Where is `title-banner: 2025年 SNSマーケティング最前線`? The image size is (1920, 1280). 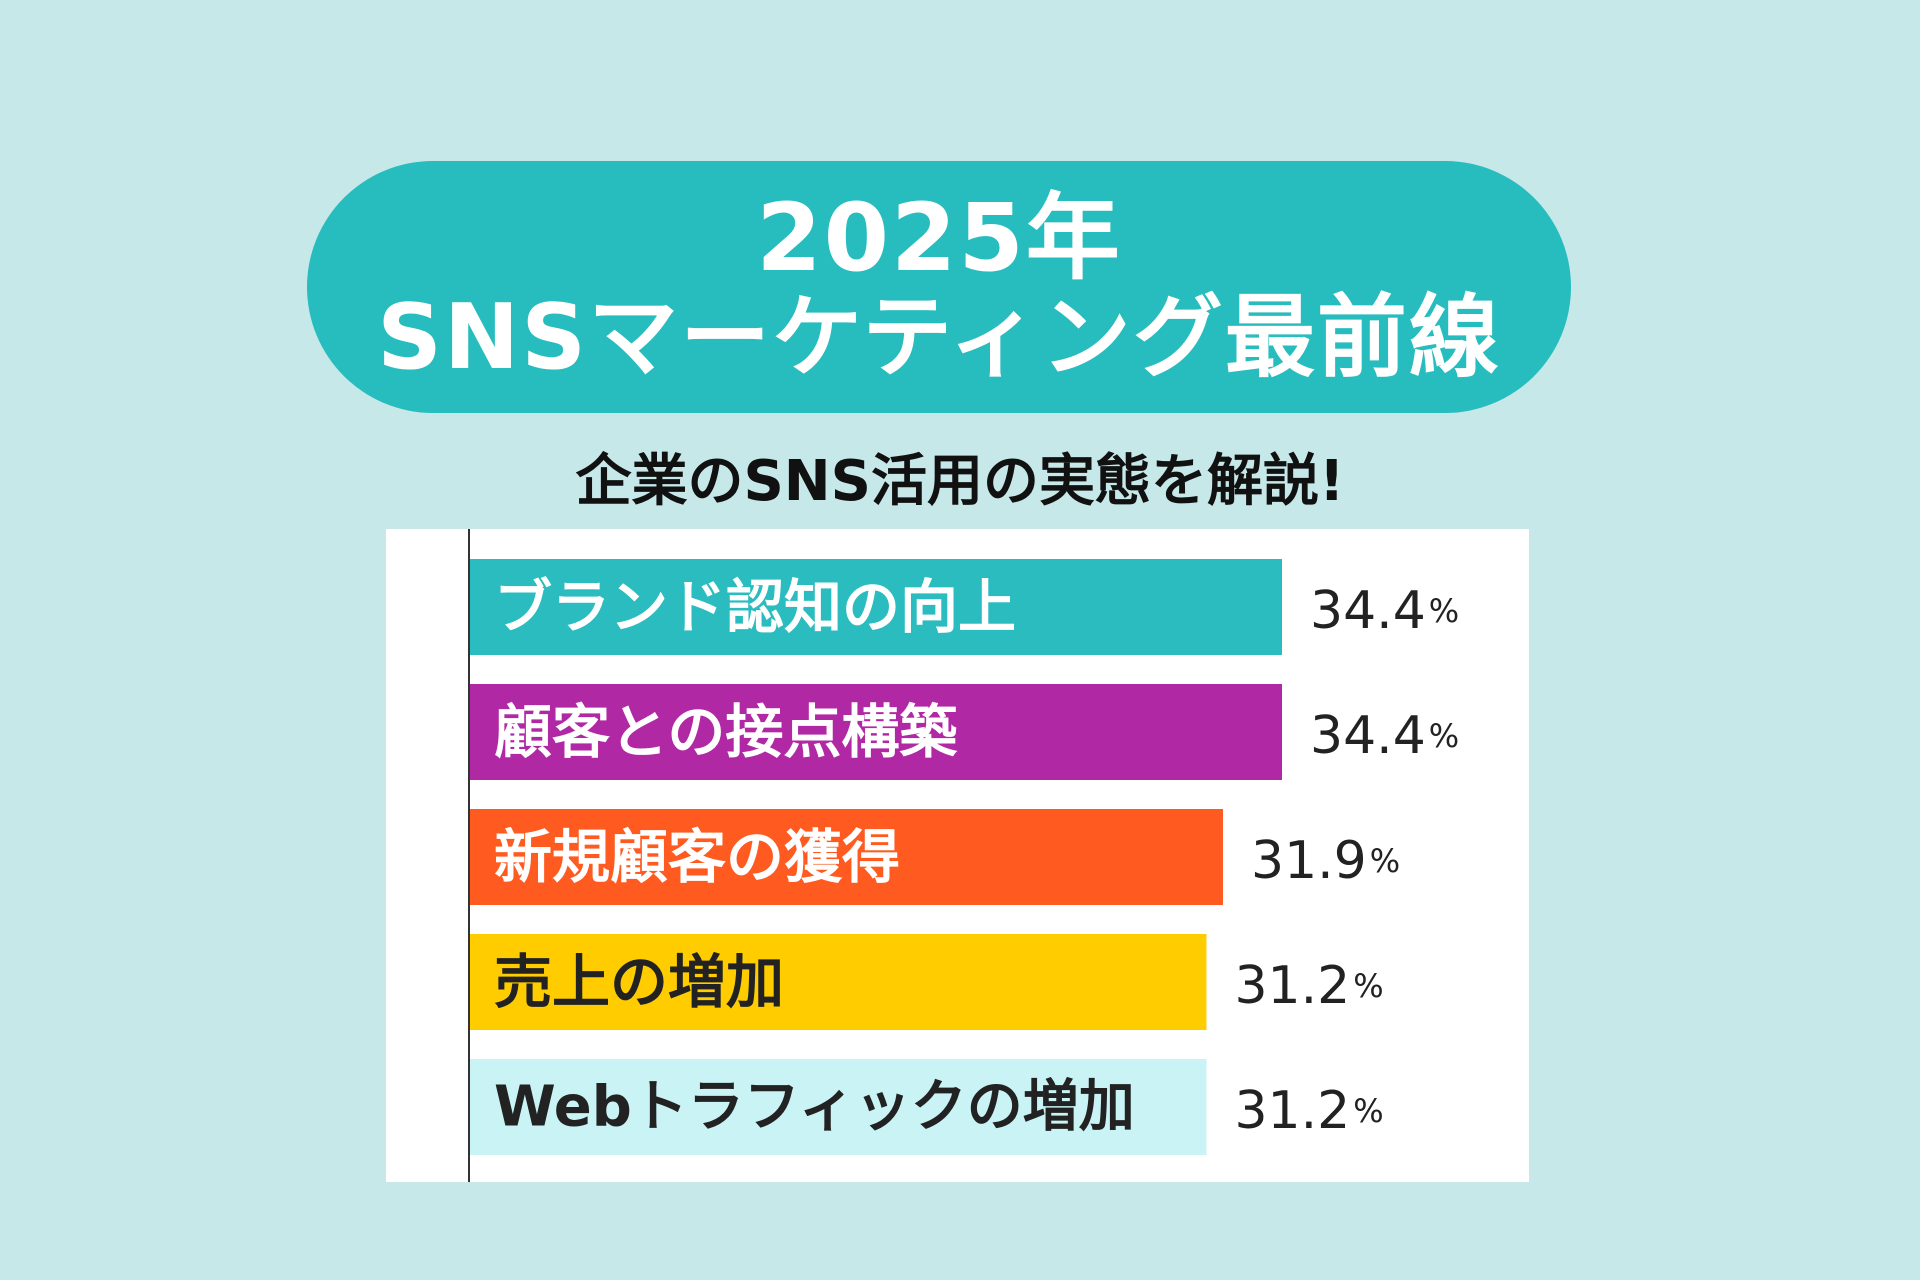 title-banner: 2025年 SNSマーケティング最前線 is located at coordinates (939, 287).